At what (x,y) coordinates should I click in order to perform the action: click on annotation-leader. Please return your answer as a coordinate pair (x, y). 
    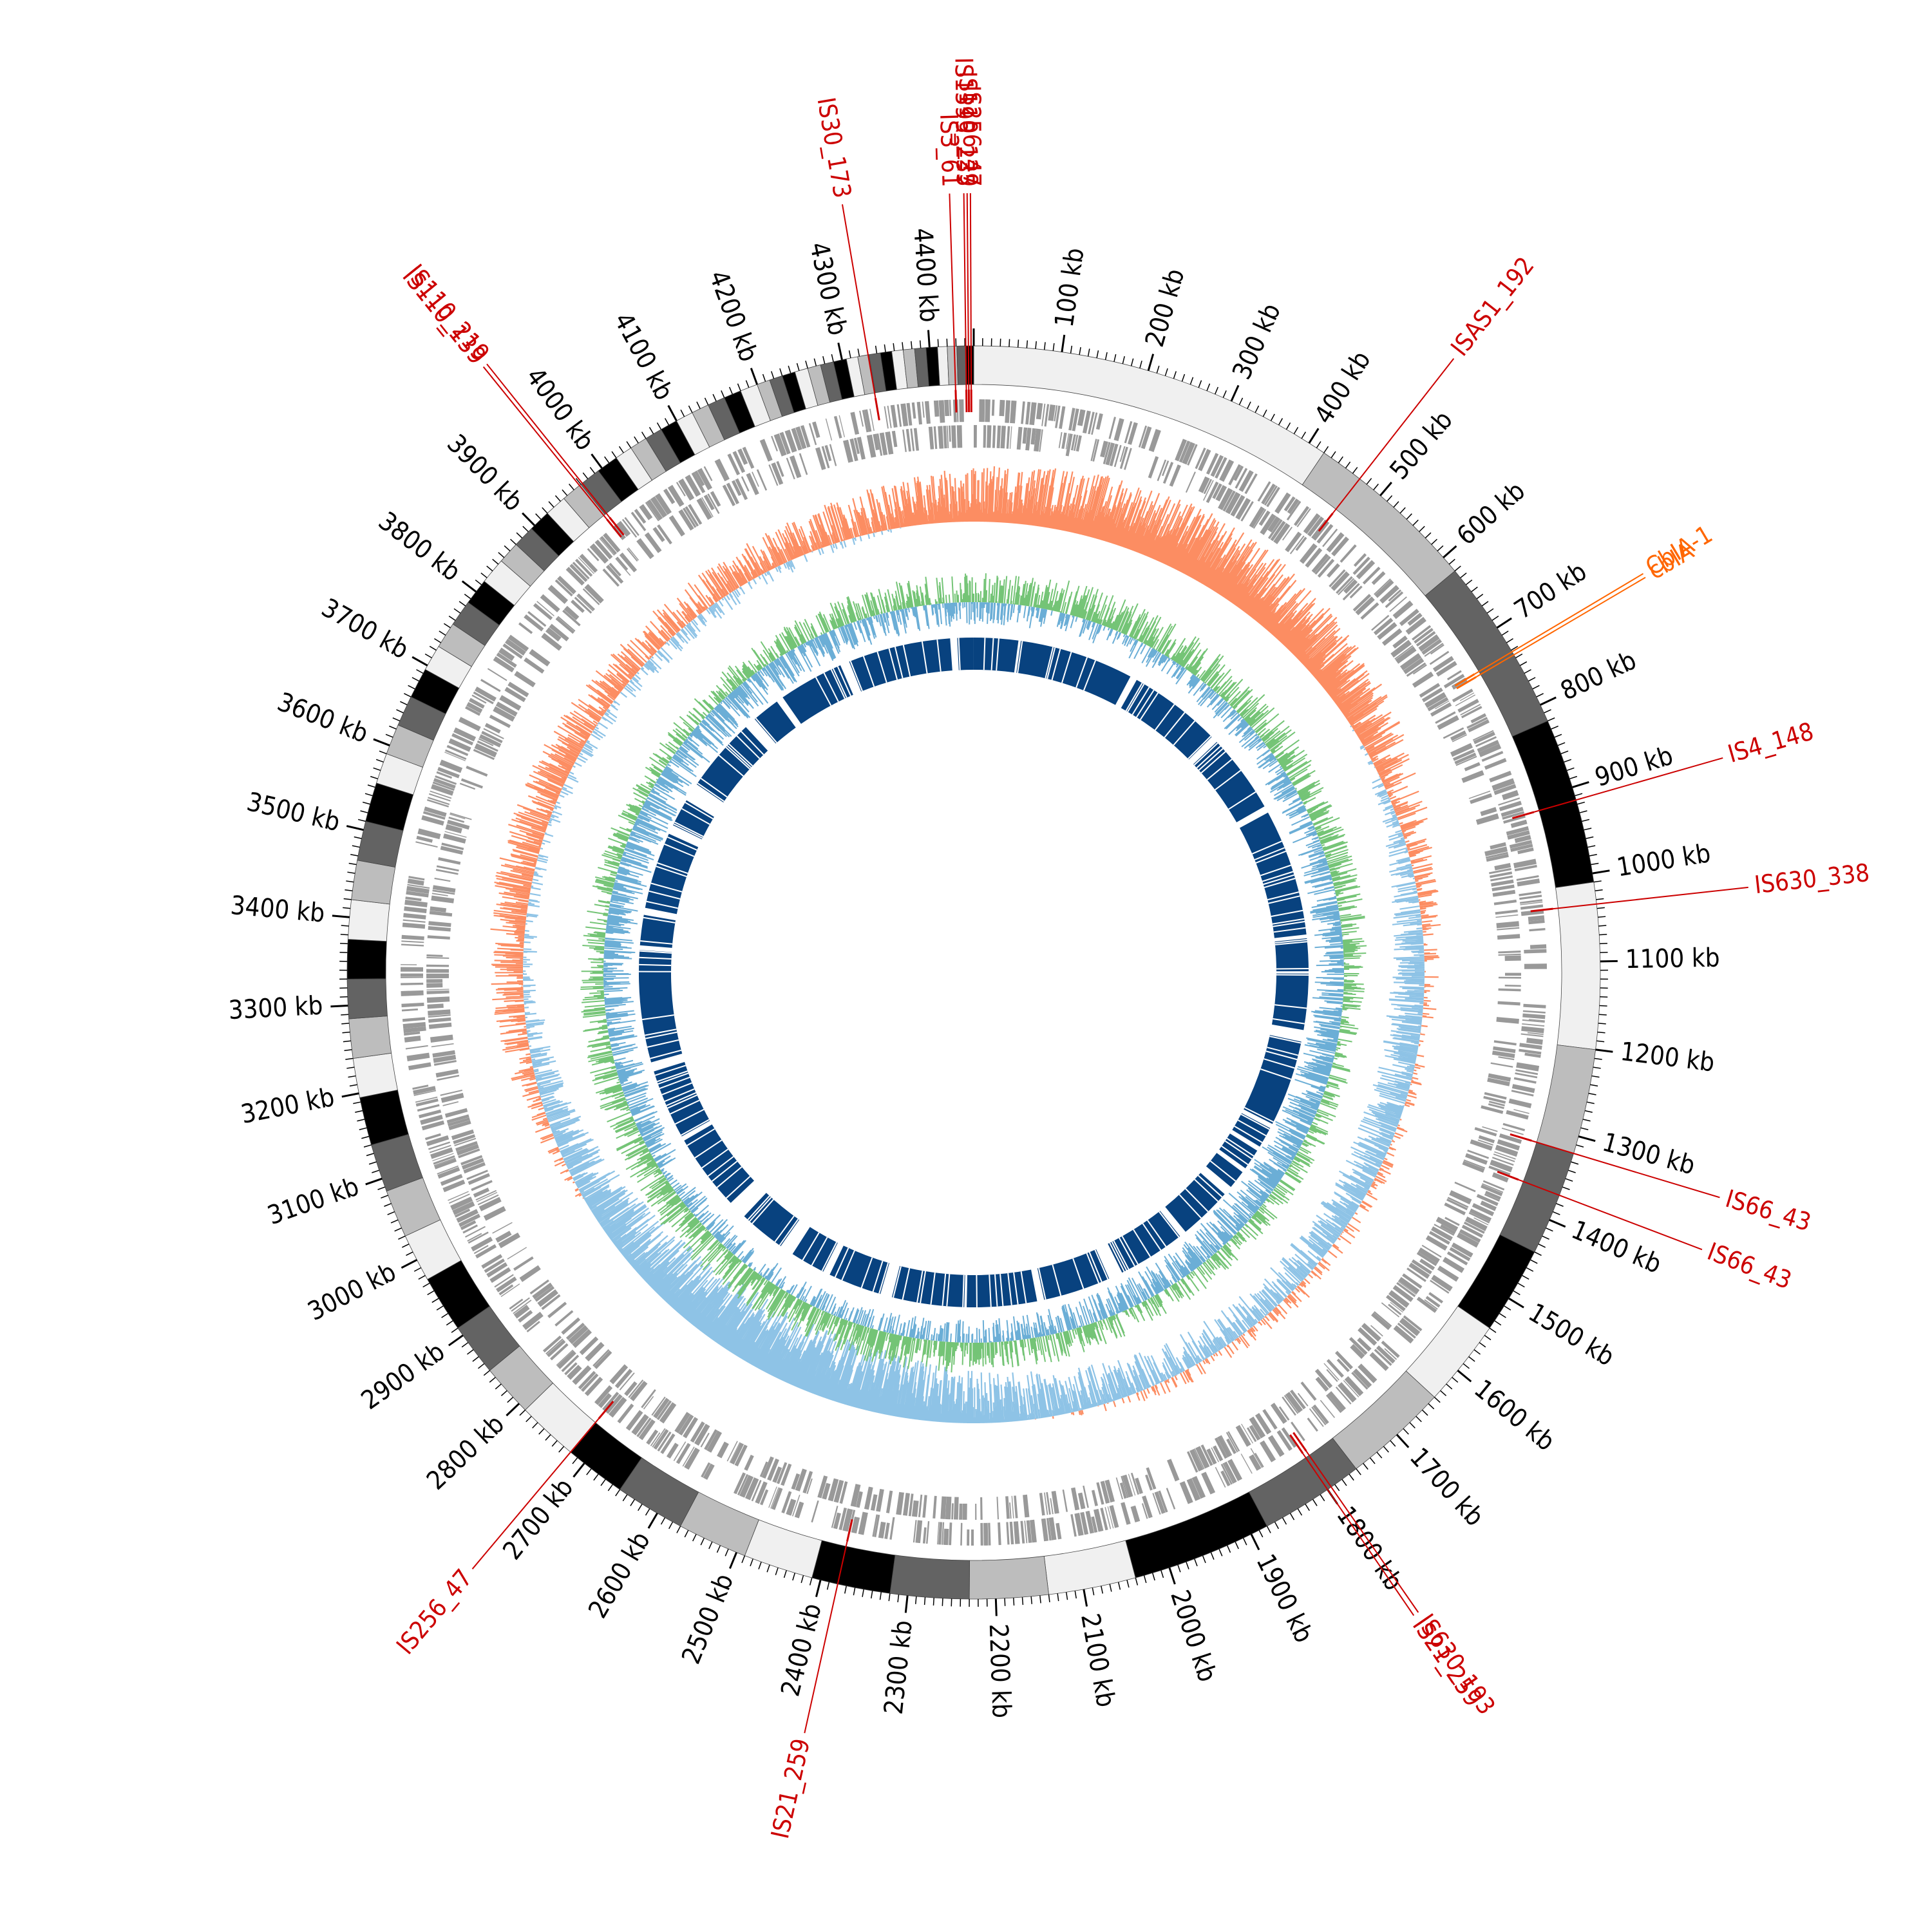
    Looking at the image, I should click on (1626, 1169).